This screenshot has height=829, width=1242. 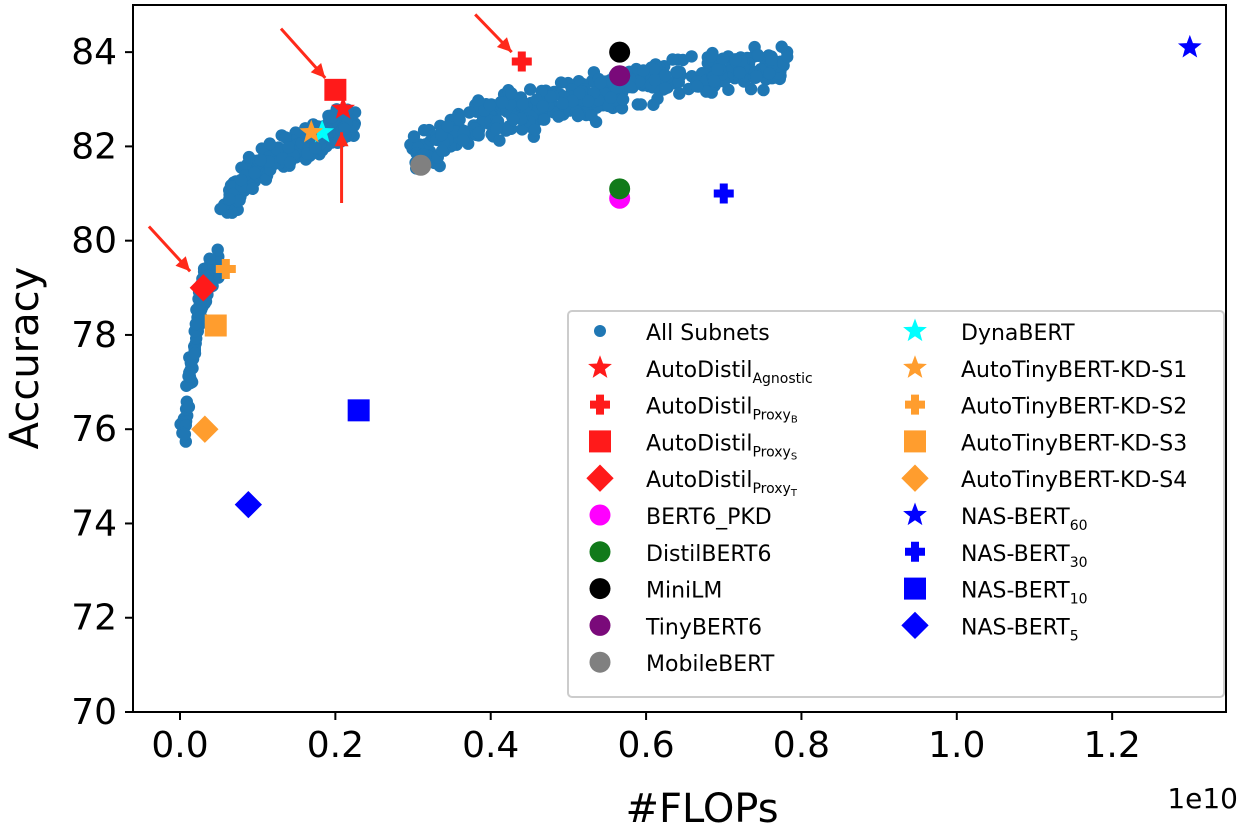 I want to click on legend-label: AutoTinyBERT-KD-S1, so click(x=1074, y=370).